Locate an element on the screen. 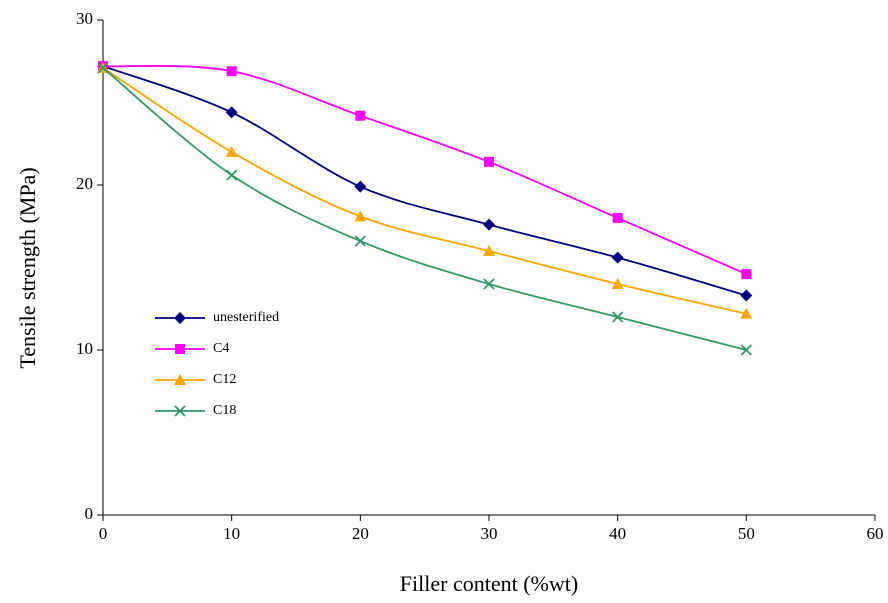  y-tick-label: 20 is located at coordinates (84, 183).